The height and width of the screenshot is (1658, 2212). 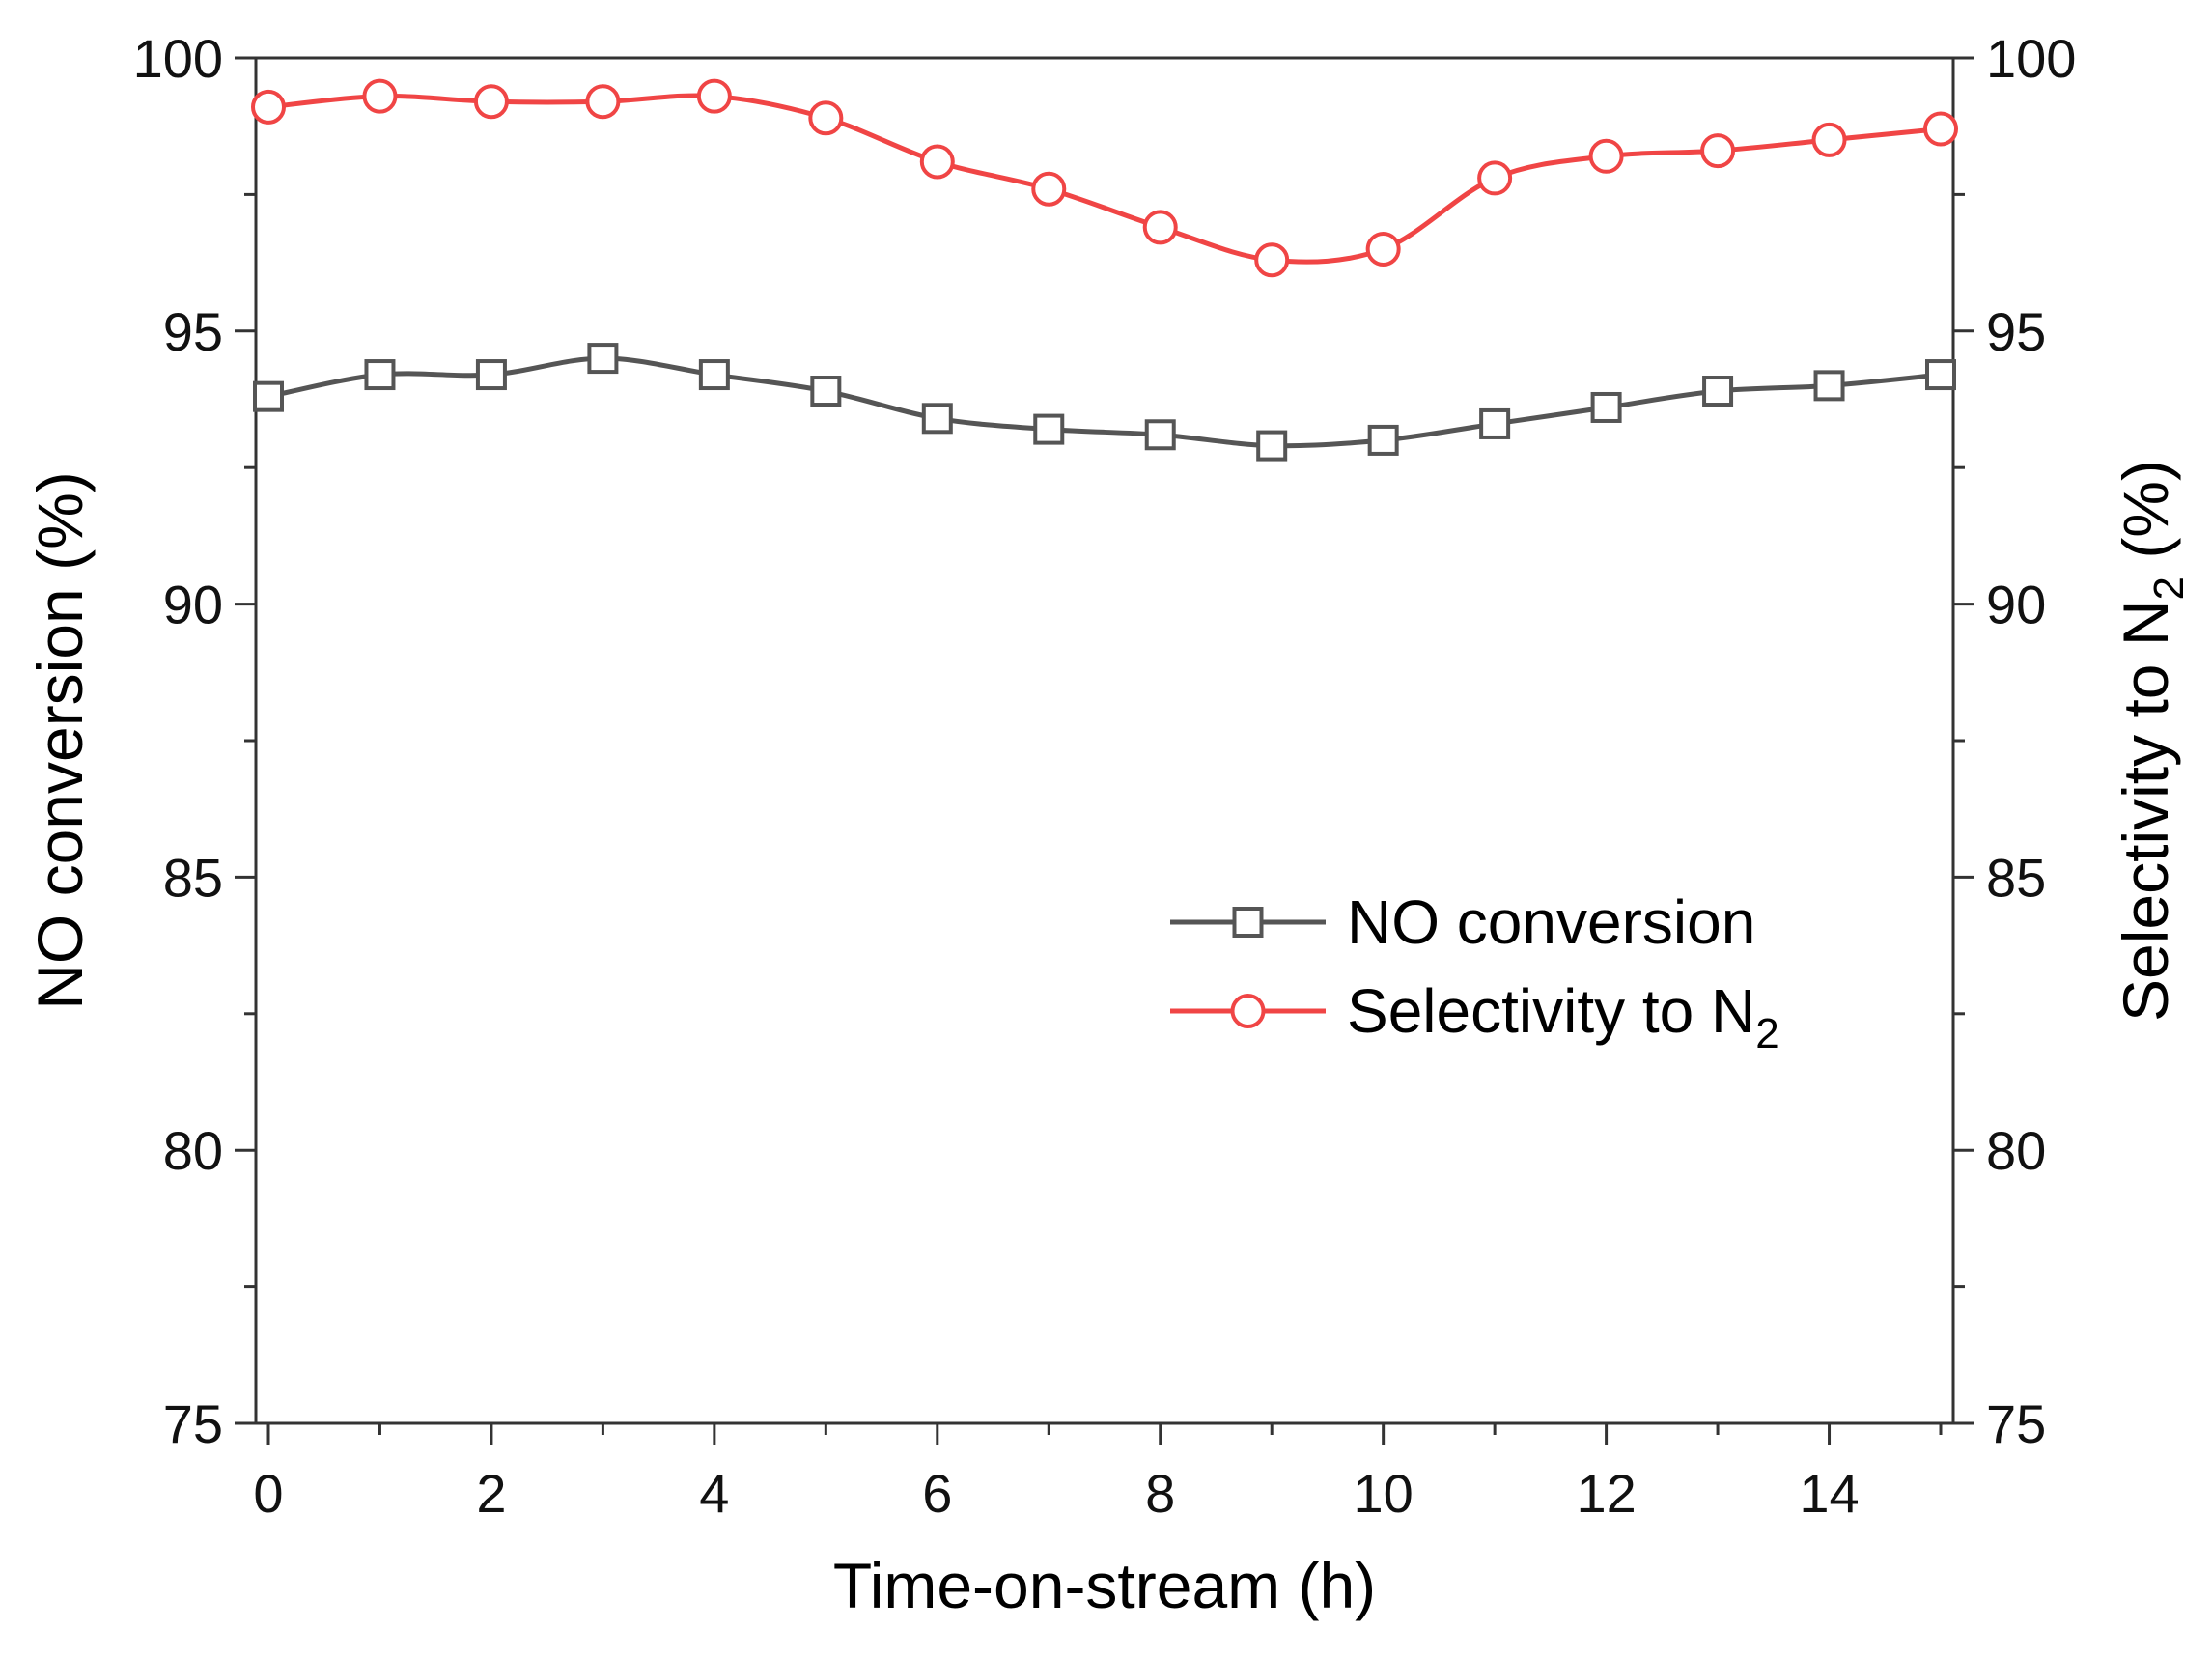 I want to click on x-tick-label: 10, so click(x=1384, y=1493).